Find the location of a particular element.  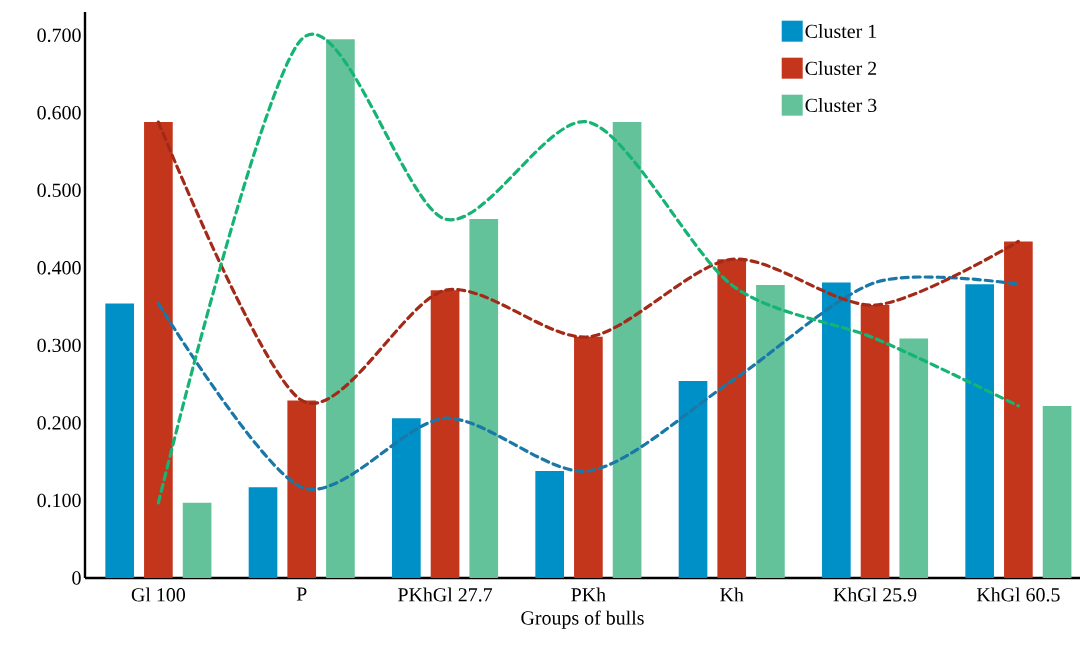

y-tick-label: 0.200 is located at coordinates (59, 423).